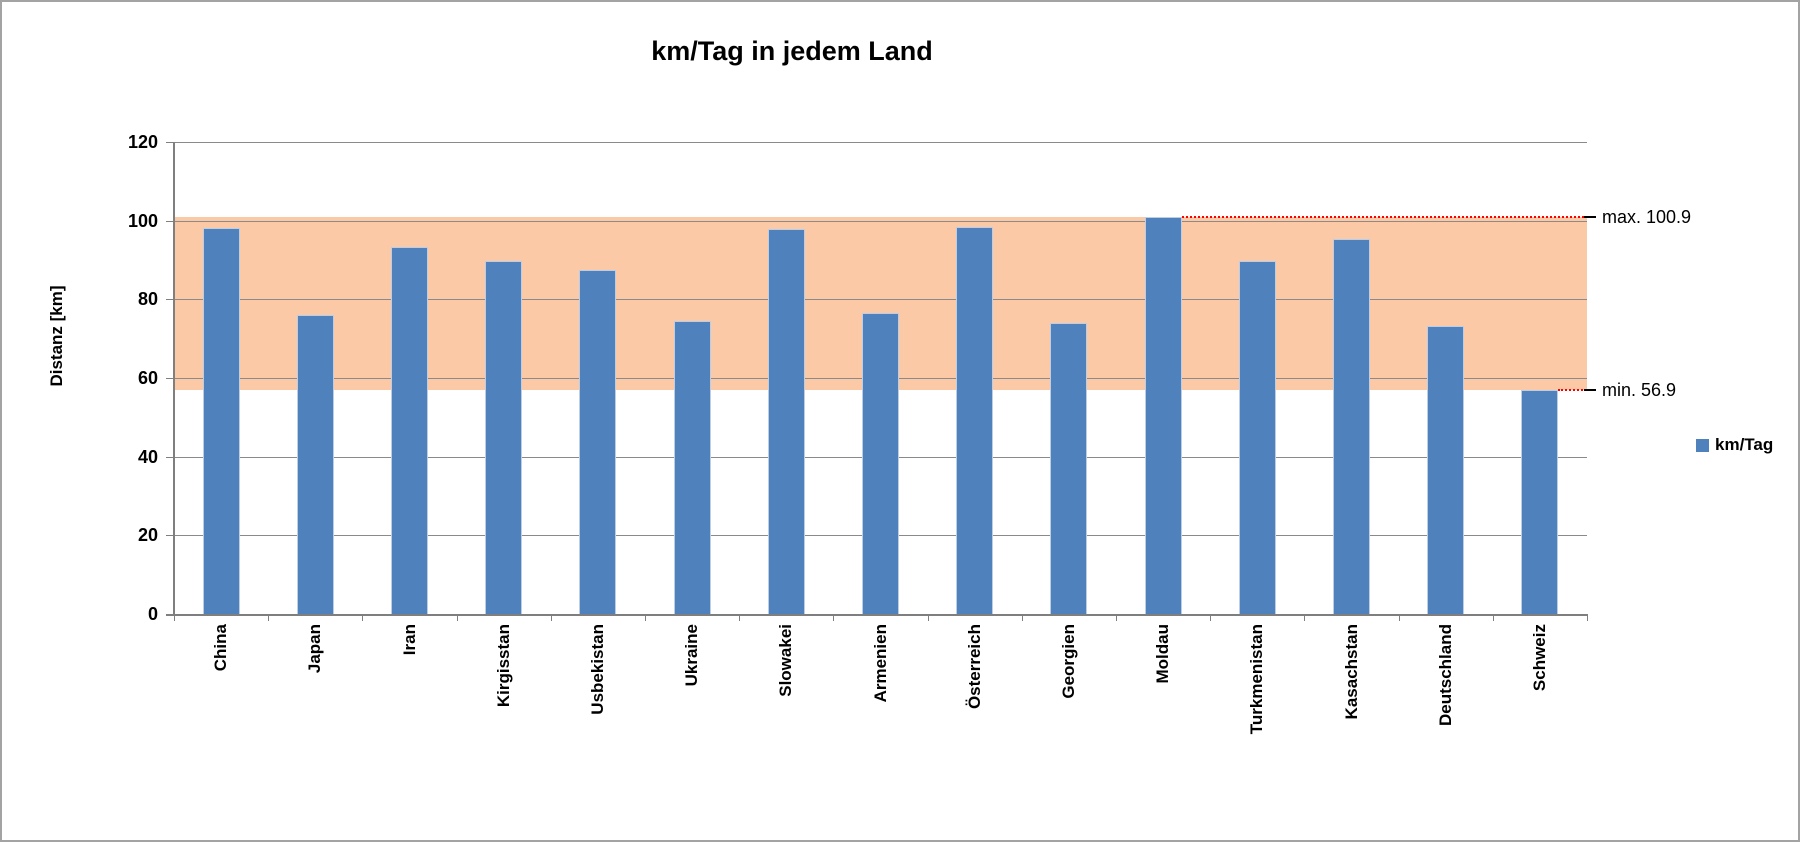  I want to click on y-tick-label: 100, so click(142, 220).